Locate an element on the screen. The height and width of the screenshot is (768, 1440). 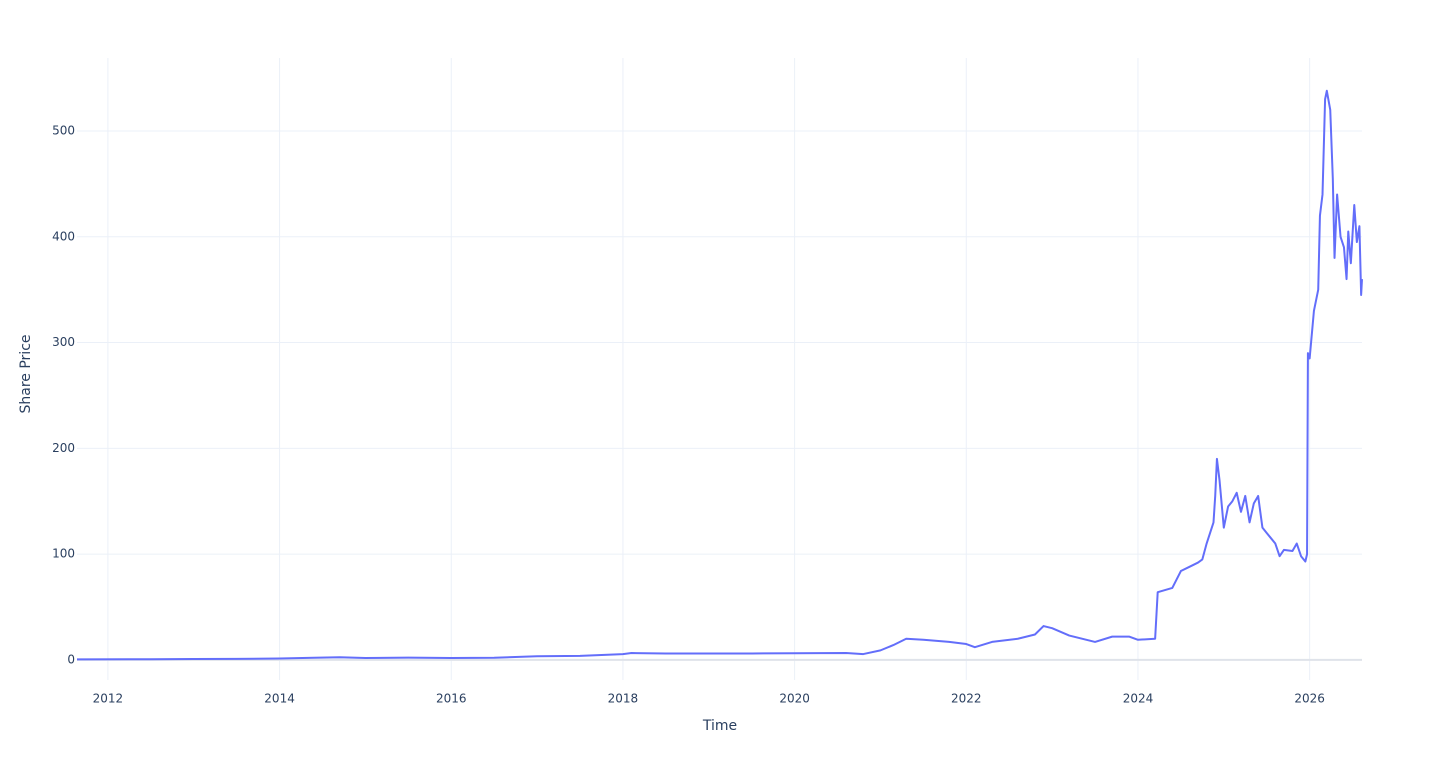
x-tick-label: 2020 is located at coordinates (794, 699).